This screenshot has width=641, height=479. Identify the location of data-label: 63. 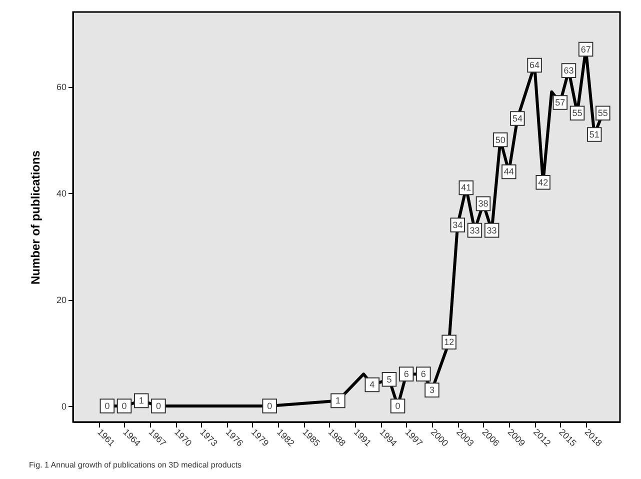
(569, 71).